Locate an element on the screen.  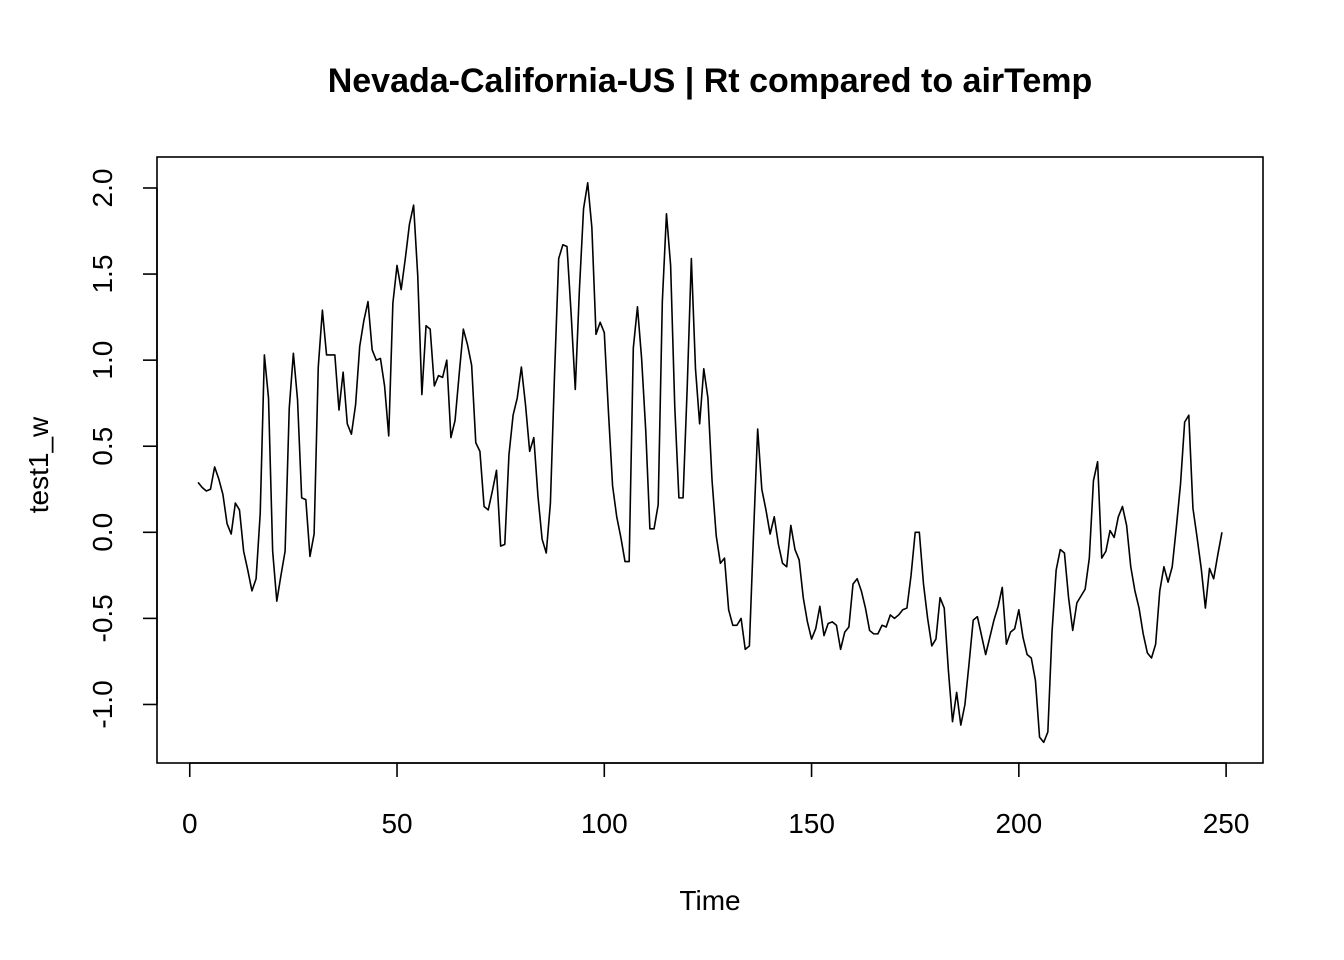
y-tick-label: 1.0 is located at coordinates (102, 360).